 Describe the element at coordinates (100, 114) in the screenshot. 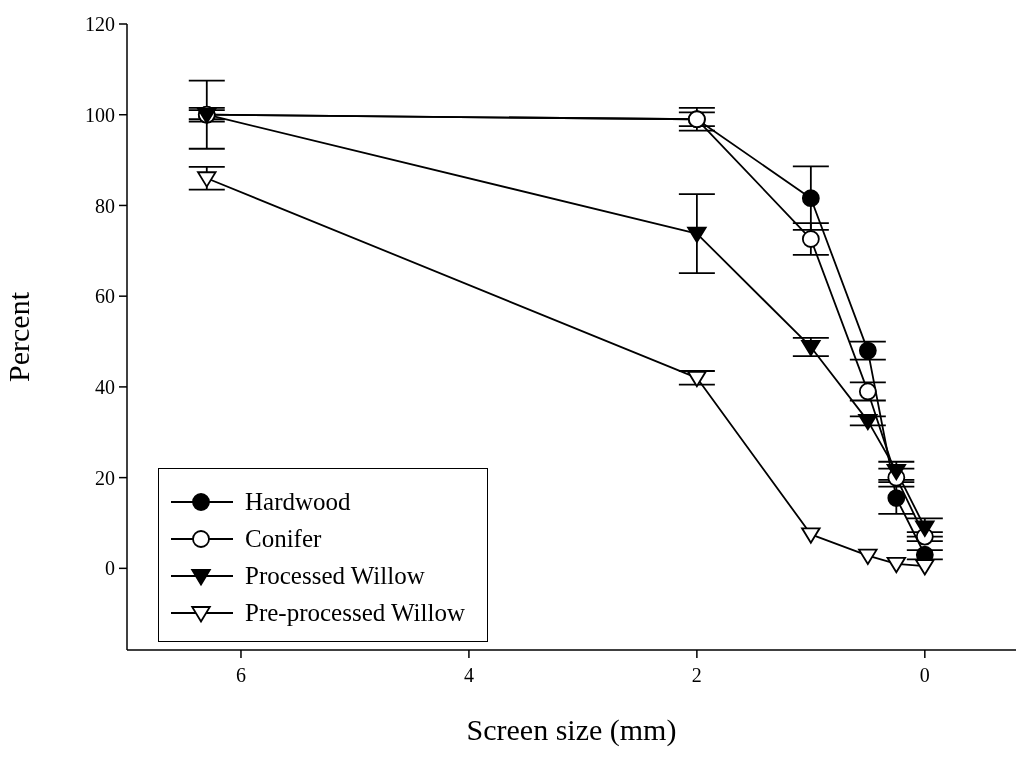

I see `y-tick-label: 100` at that location.